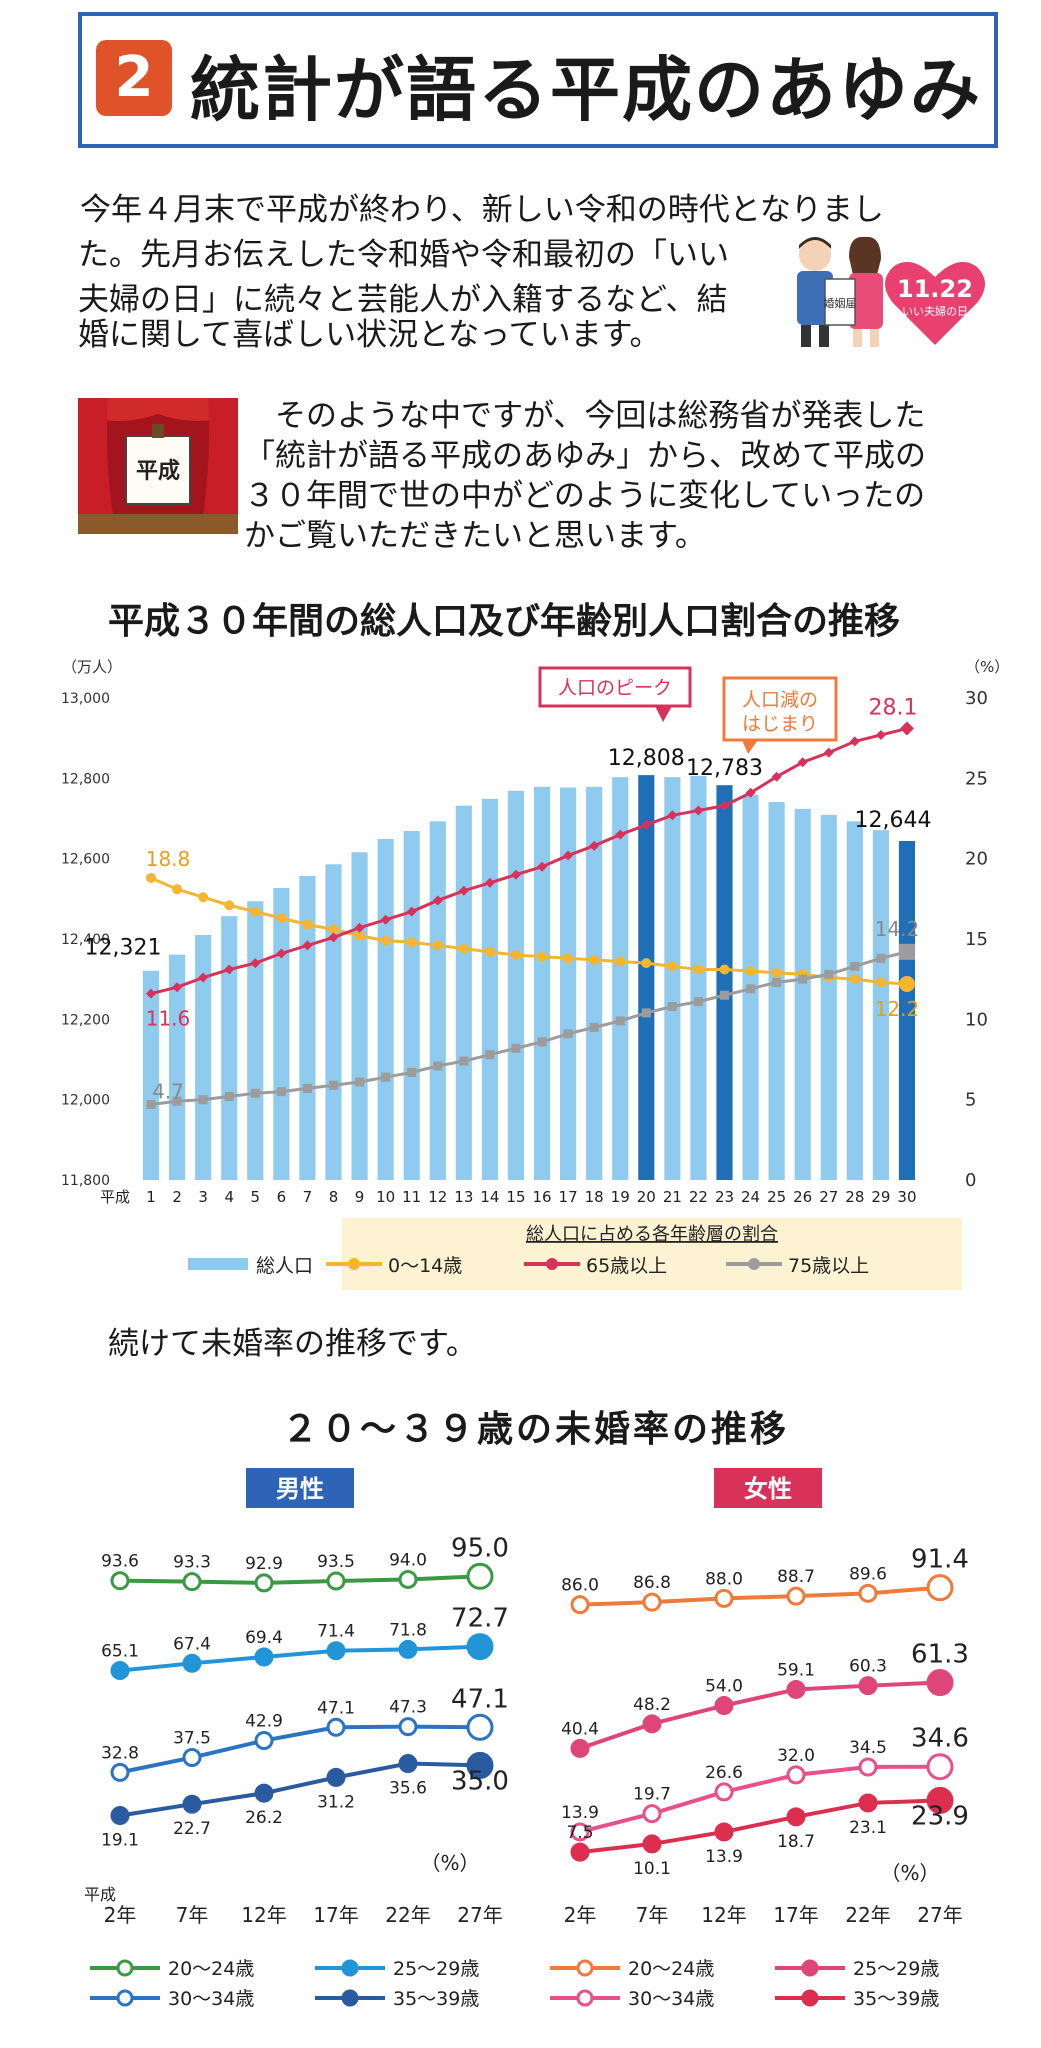 This screenshot has height=2048, width=1041. I want to click on title-box, so click(538, 80).